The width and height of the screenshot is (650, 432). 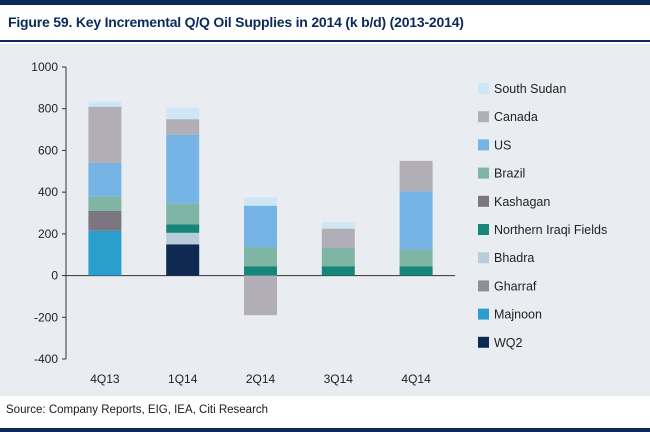 What do you see at coordinates (338, 238) in the screenshot?
I see `bar-segment-canada-3q14` at bounding box center [338, 238].